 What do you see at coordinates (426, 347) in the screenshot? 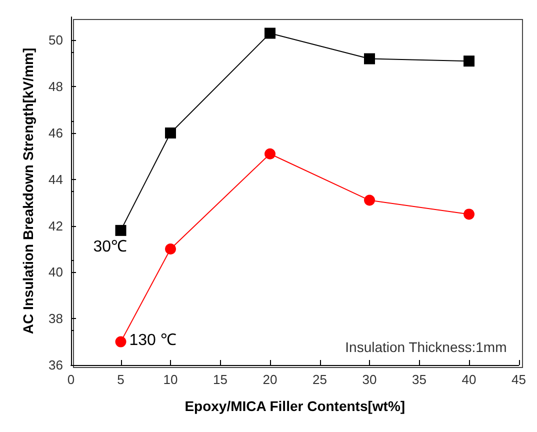
I see `annotation: Insulation Thickness:1mm` at bounding box center [426, 347].